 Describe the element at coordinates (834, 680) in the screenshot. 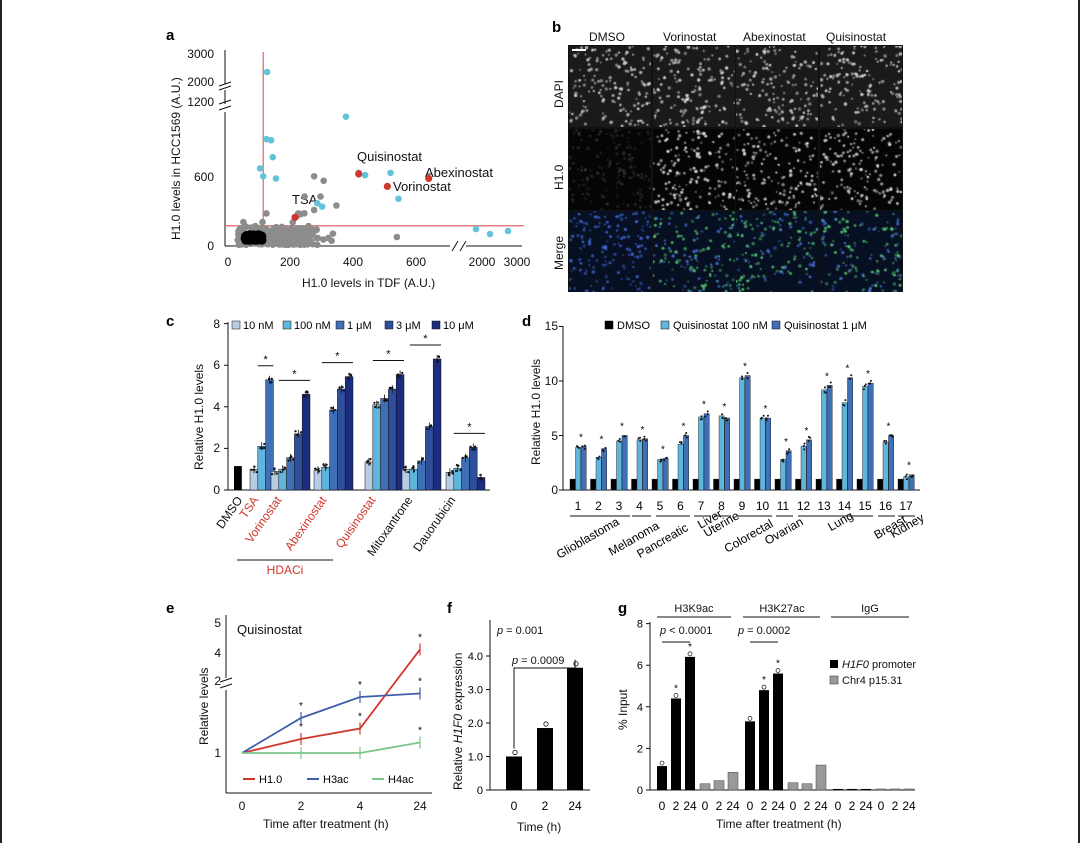

I see `panel-g-legend-swatch-other` at that location.